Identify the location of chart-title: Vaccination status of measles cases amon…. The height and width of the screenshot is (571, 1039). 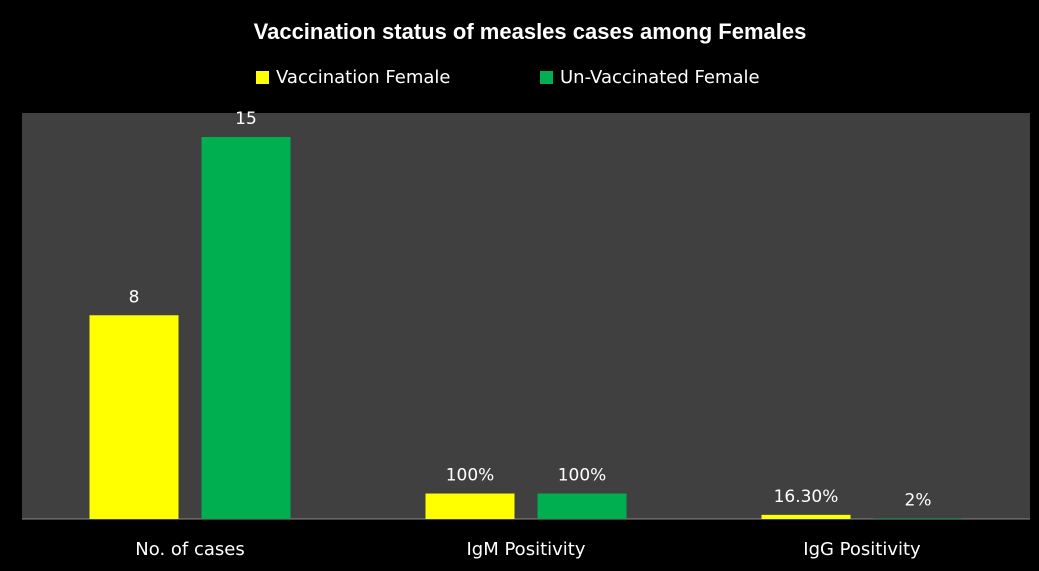
(530, 31).